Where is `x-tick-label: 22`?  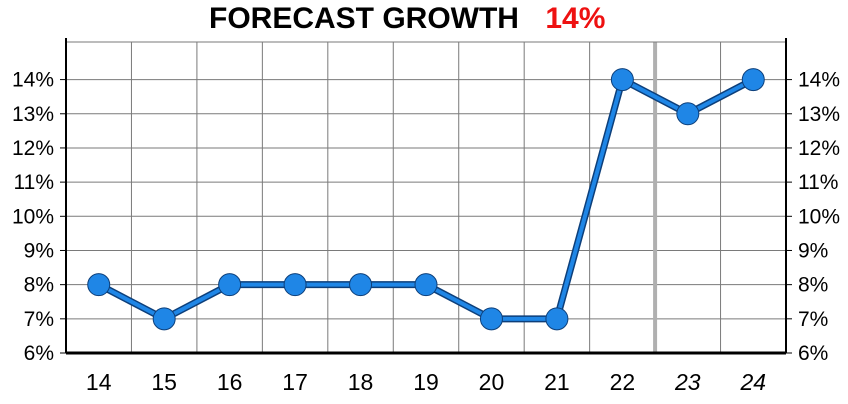
x-tick-label: 22 is located at coordinates (623, 382).